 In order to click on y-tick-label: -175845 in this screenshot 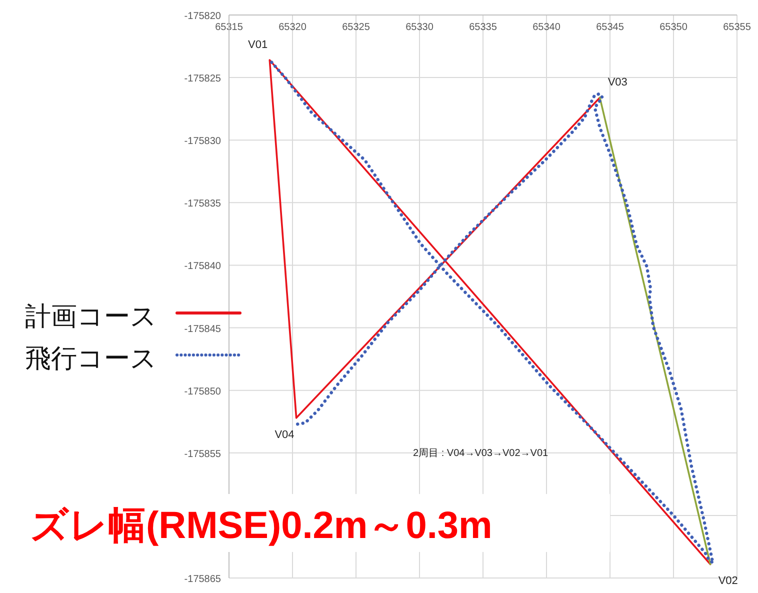, I will do `click(203, 329)`.